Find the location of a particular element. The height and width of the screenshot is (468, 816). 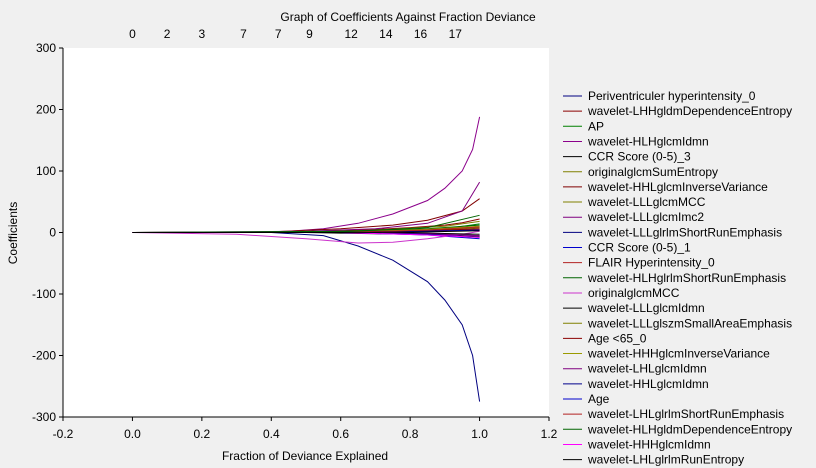

legend-label: wavelet-LLLglcmMCC is located at coordinates (646, 202).